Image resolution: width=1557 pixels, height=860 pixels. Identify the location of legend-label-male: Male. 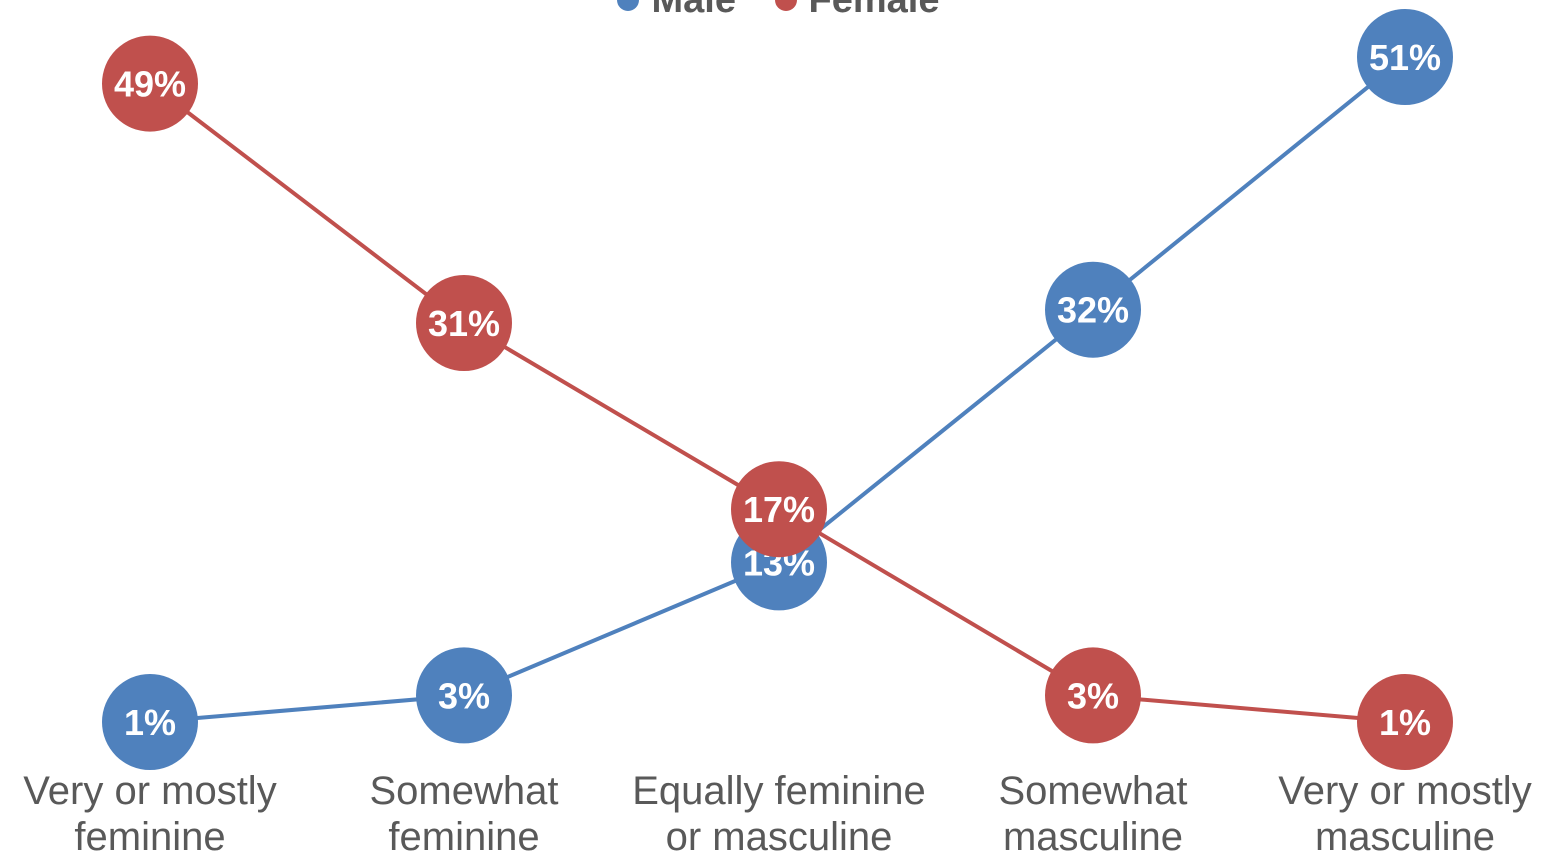
(693, 11).